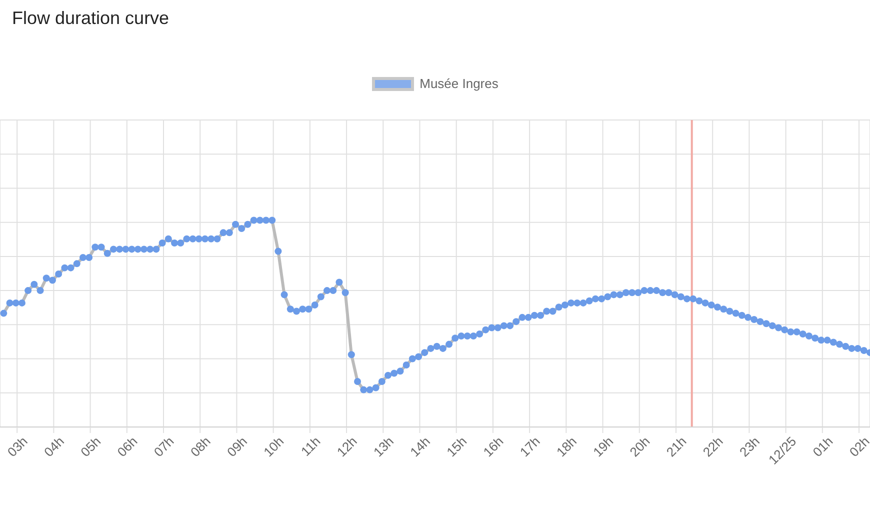  Describe the element at coordinates (273, 447) in the screenshot. I see `x-tick-label: 10h` at that location.